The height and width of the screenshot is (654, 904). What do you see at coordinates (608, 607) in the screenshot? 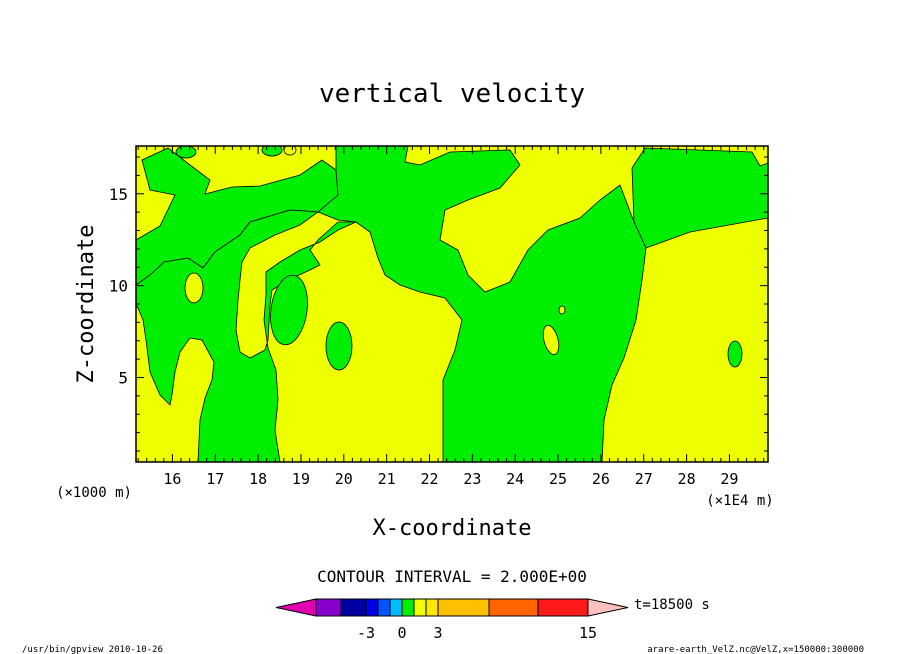
I see `colorbar-arrow-right` at bounding box center [608, 607].